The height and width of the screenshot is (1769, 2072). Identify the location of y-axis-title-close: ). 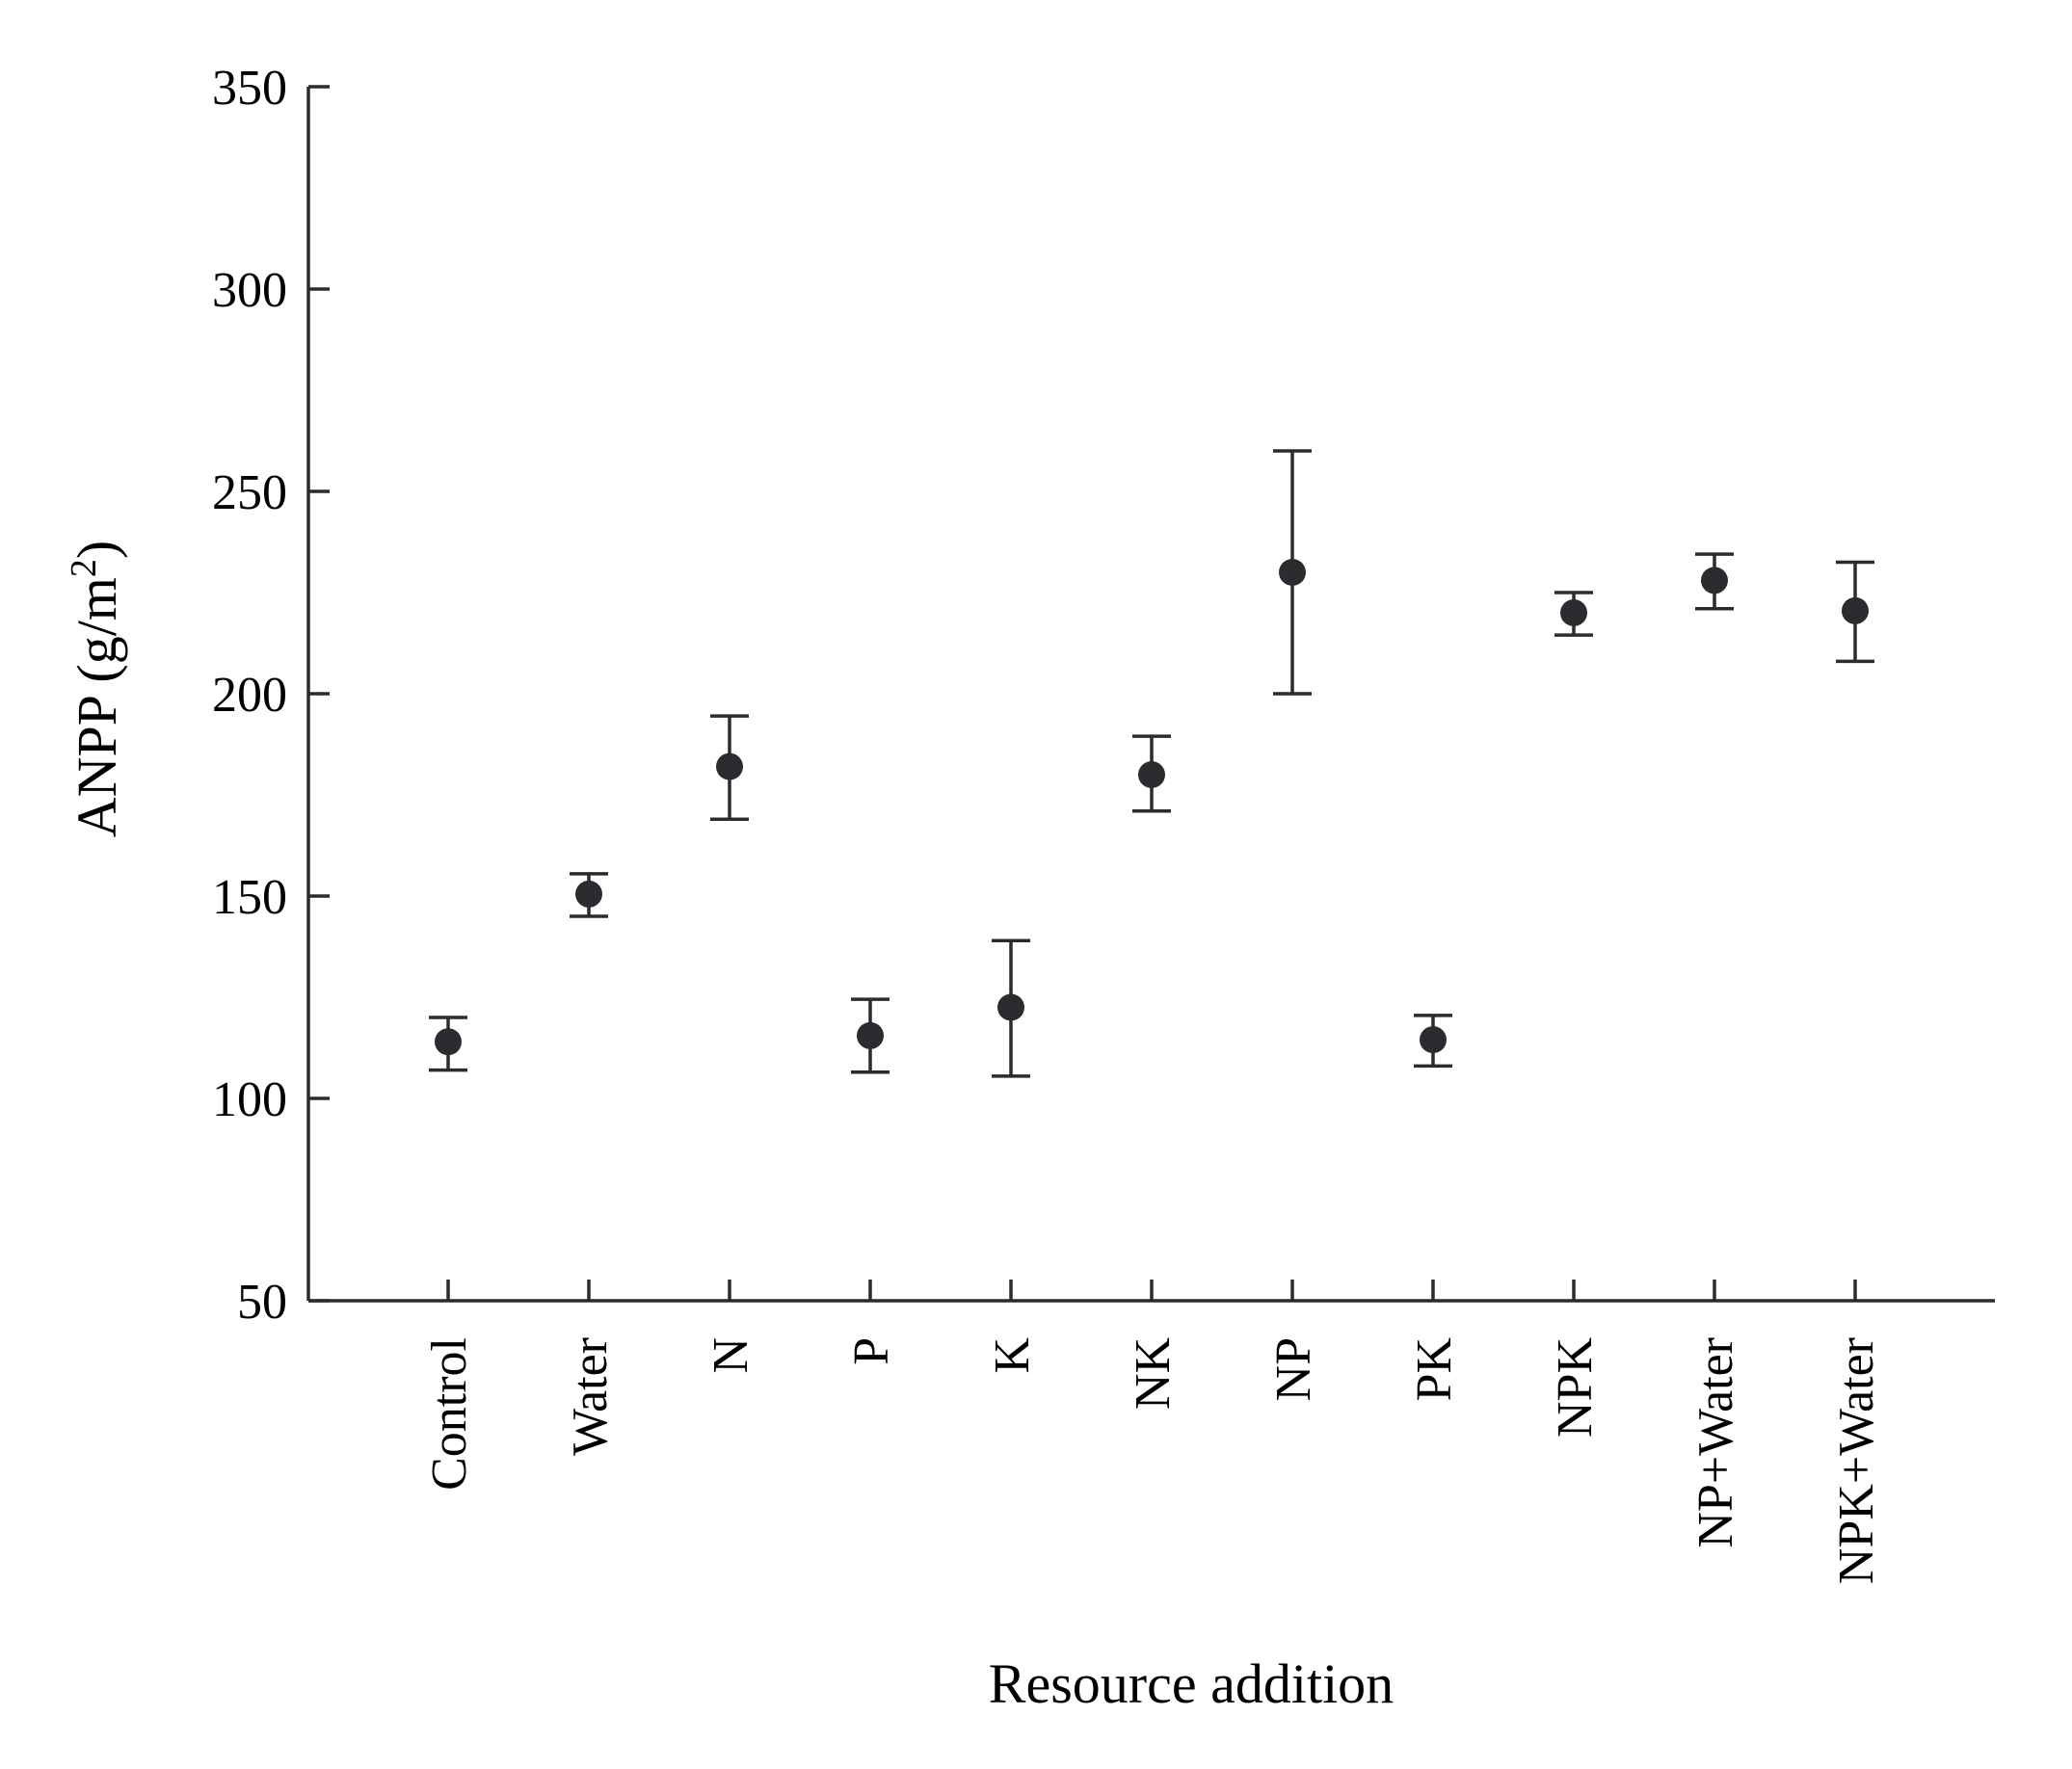
(97, 550).